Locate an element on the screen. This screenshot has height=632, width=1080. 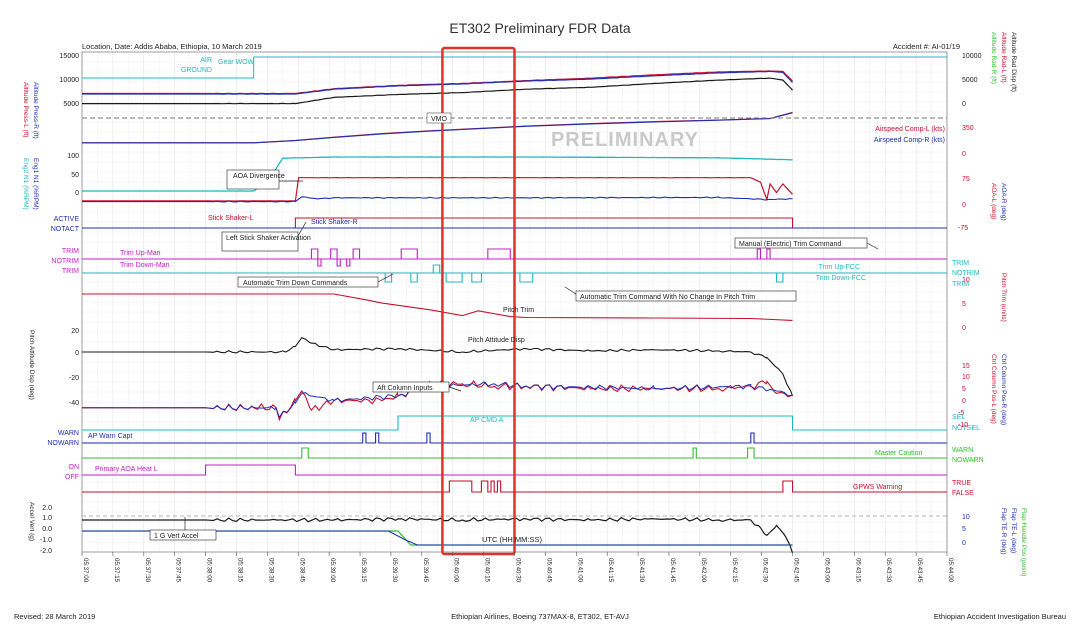
x-tick-label: 05:40:15 is located at coordinates (487, 570).